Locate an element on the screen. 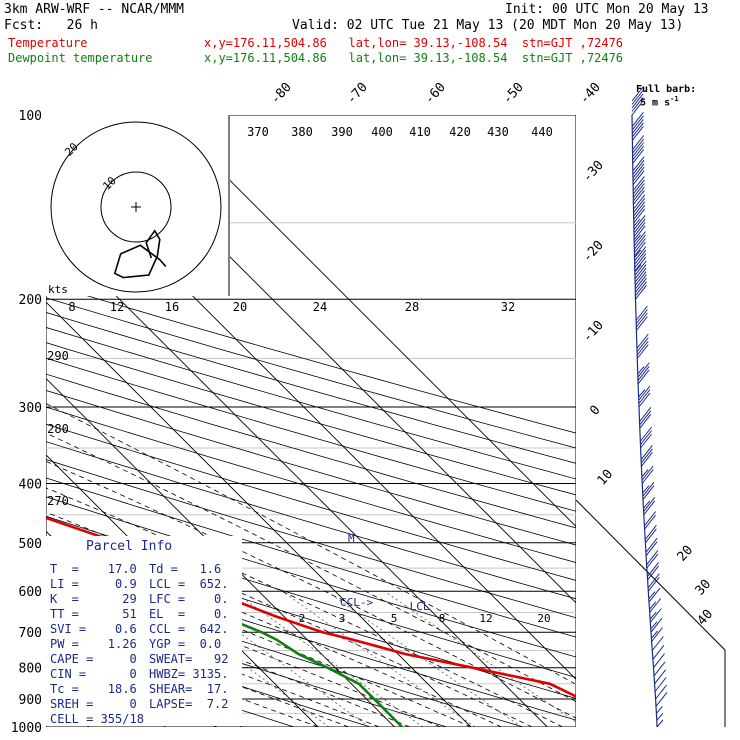 The width and height of the screenshot is (740, 740). ccl-annotation: CCL-> is located at coordinates (356, 602).